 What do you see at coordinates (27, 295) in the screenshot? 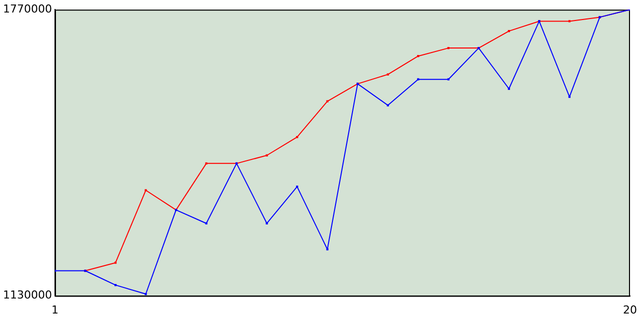
I see `y-tick-label: 1130000` at bounding box center [27, 295].